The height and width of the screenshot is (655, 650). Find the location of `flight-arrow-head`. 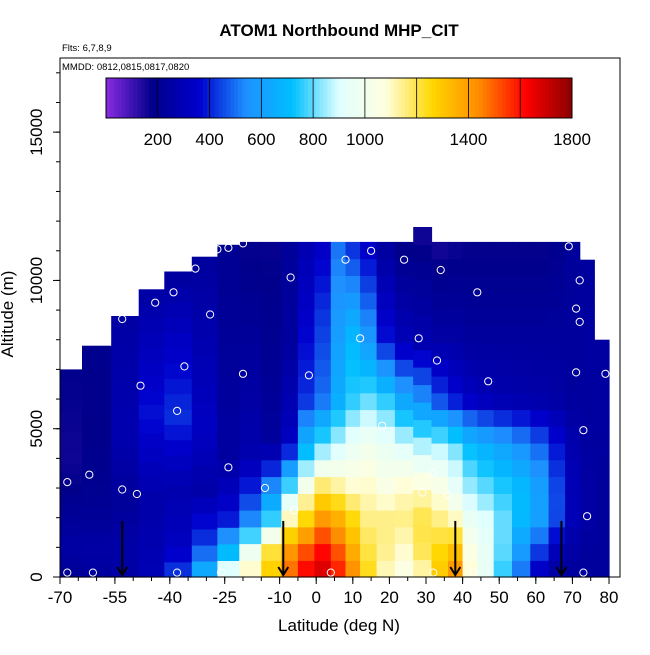

flight-arrow-head is located at coordinates (561, 571).